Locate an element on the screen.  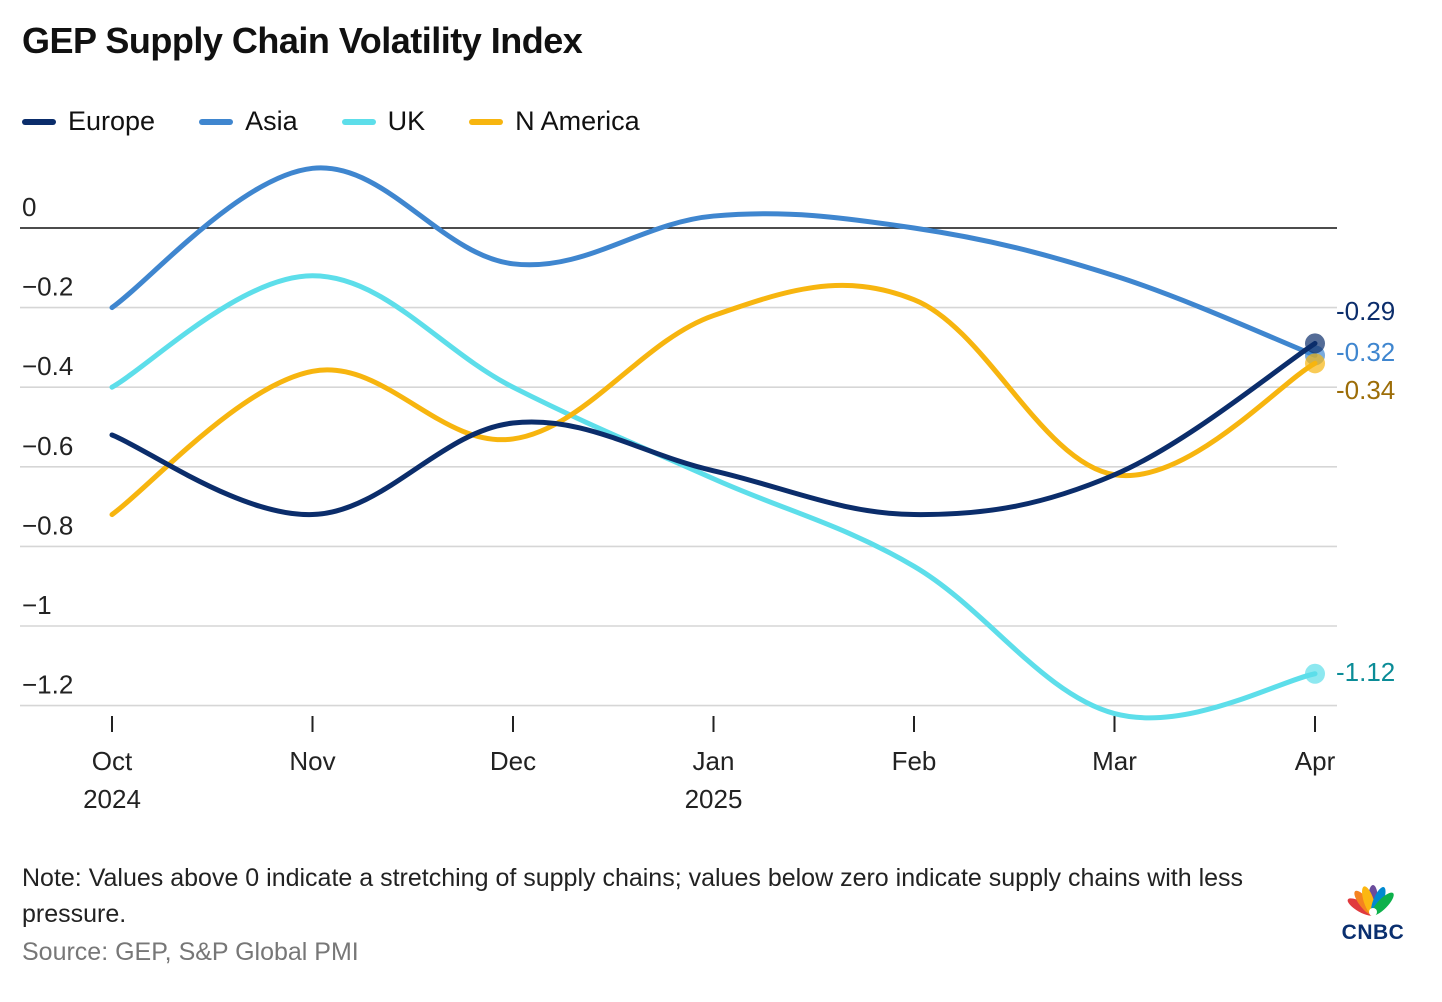
y-tick-label: 0 is located at coordinates (29, 207).